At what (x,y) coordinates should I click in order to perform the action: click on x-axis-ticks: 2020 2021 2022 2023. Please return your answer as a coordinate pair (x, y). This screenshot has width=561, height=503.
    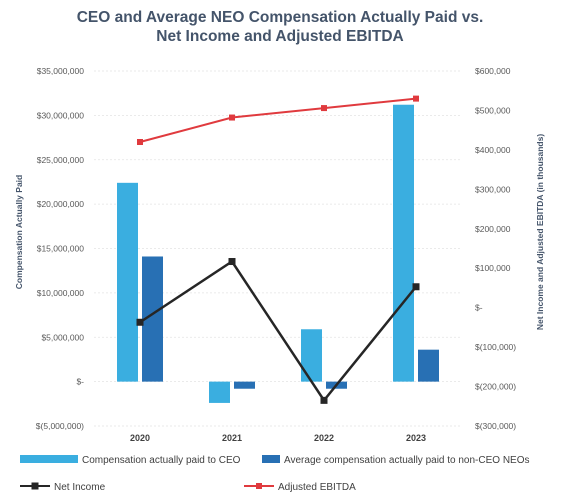
    Looking at the image, I should click on (278, 438).